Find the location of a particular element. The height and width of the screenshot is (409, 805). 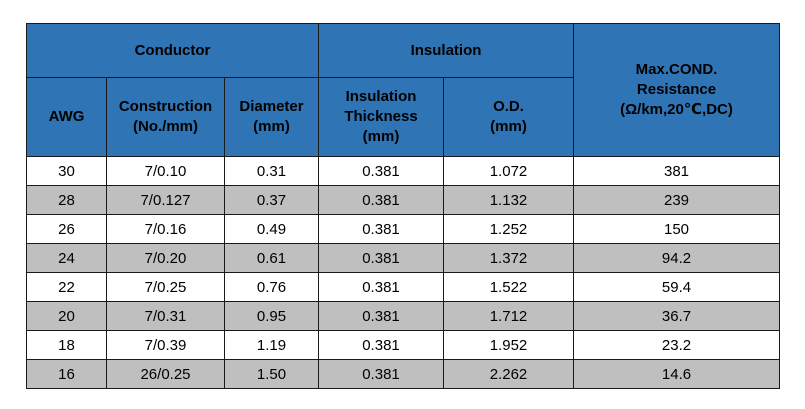

table-row: 22 7/0.25 0.76 0.381 1.522 59.4 is located at coordinates (403, 287).